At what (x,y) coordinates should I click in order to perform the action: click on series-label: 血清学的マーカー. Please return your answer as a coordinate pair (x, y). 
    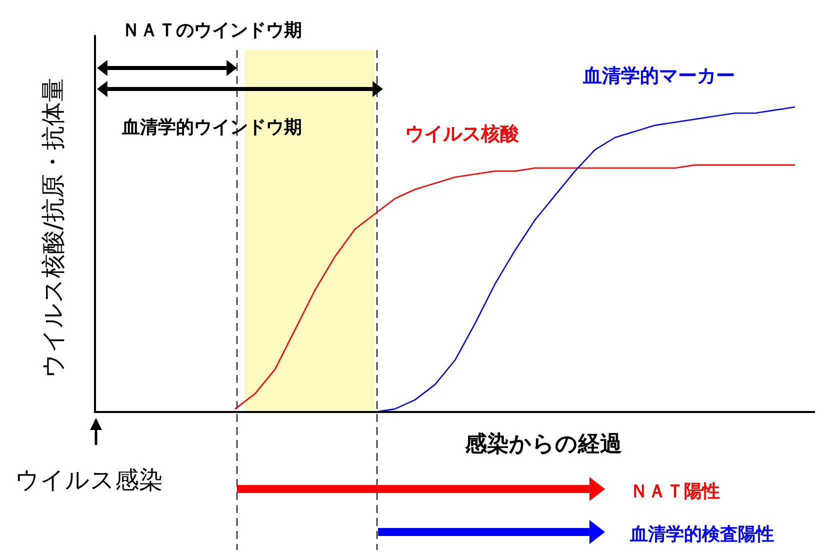
    Looking at the image, I should click on (658, 76).